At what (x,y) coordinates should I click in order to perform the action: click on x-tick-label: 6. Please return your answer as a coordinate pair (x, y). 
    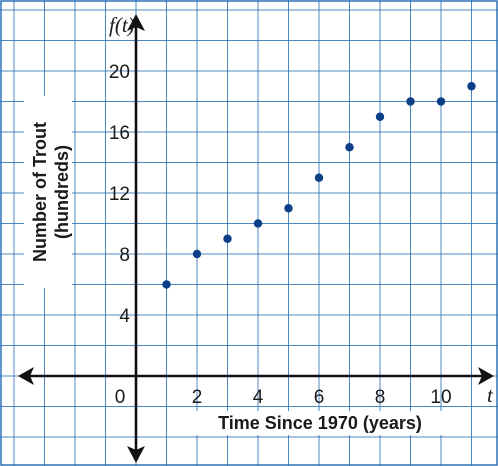
    Looking at the image, I should click on (319, 397).